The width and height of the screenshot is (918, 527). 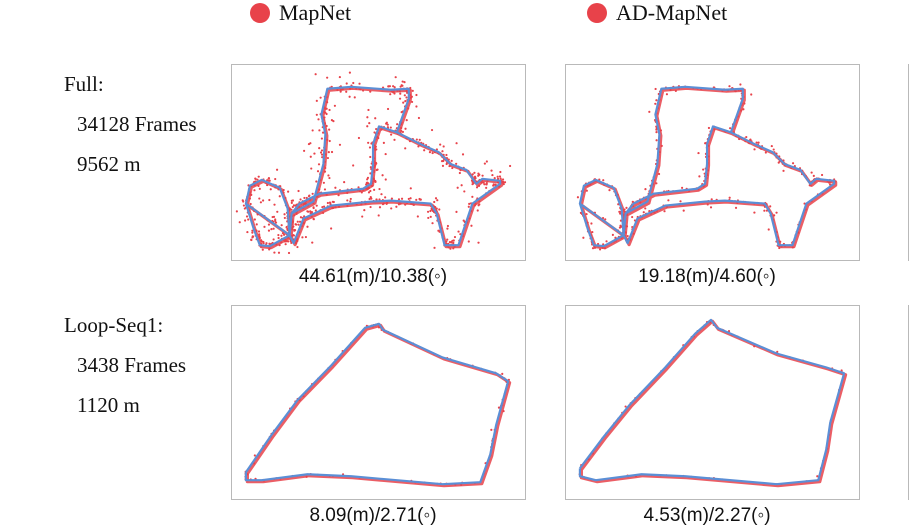 I want to click on legend-item-ad-mapnet: AD-MapNet, so click(x=657, y=13).